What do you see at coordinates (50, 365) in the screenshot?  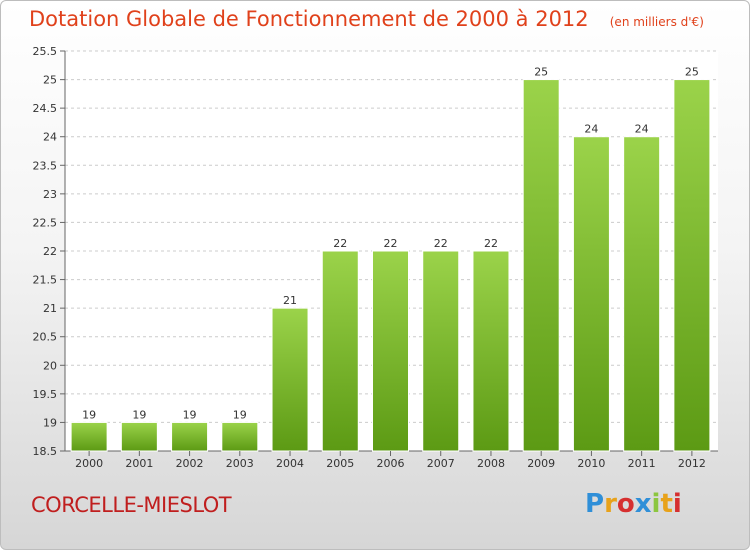 I see `y-tick-label: 20` at bounding box center [50, 365].